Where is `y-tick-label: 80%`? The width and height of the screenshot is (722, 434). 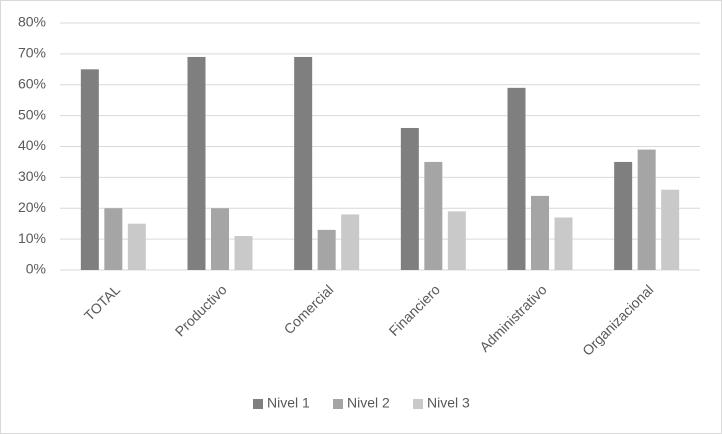 y-tick-label: 80% is located at coordinates (32, 22).